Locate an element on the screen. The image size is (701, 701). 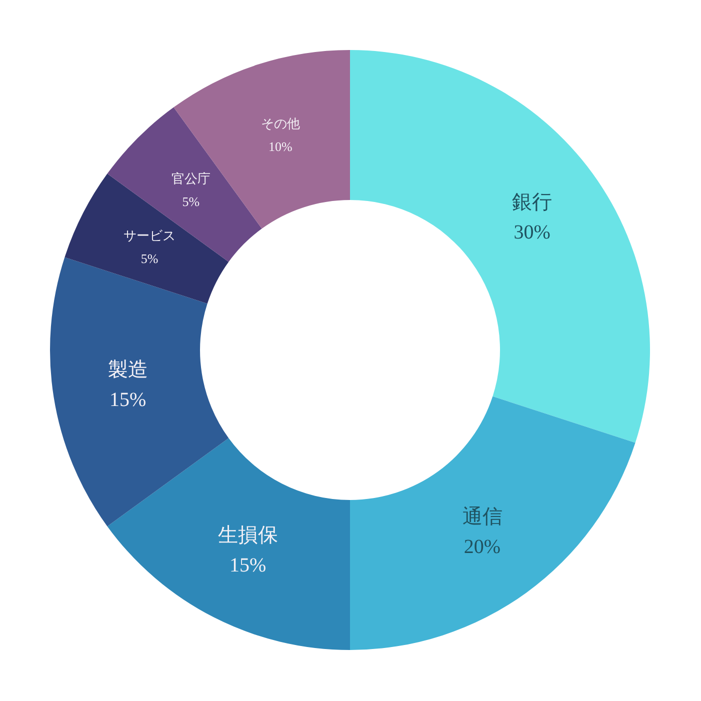
slice-label: 銀行 is located at coordinates (532, 203).